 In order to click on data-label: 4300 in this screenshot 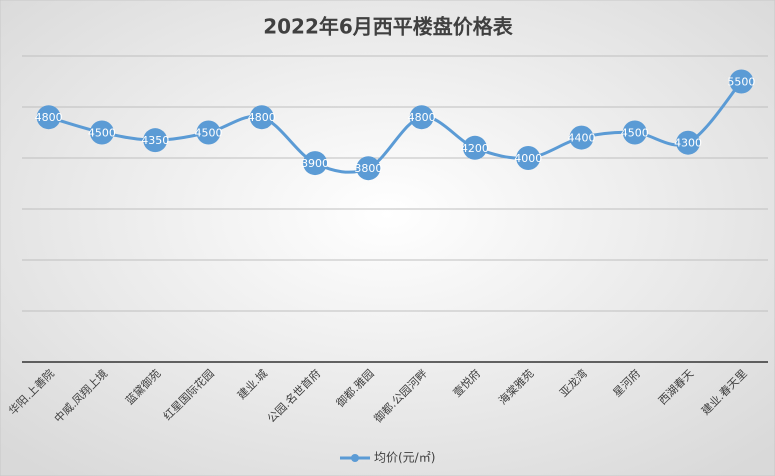, I will do `click(688, 143)`.